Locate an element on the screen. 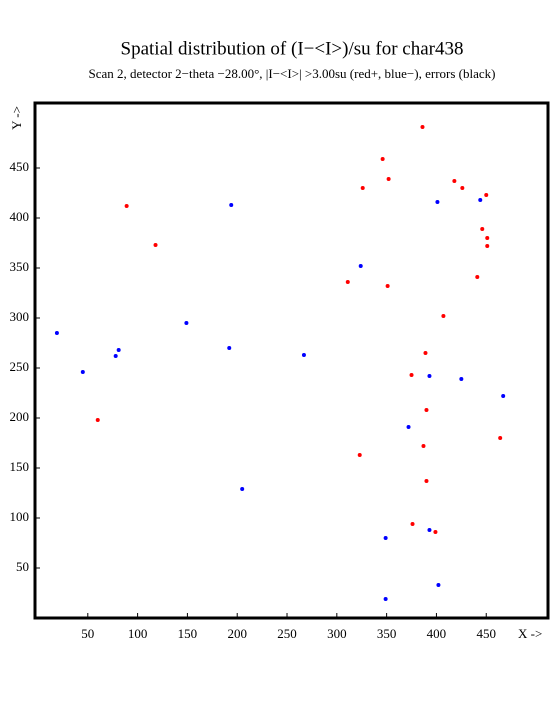 This screenshot has height=725, width=555. x-tick-label: 100 is located at coordinates (138, 633).